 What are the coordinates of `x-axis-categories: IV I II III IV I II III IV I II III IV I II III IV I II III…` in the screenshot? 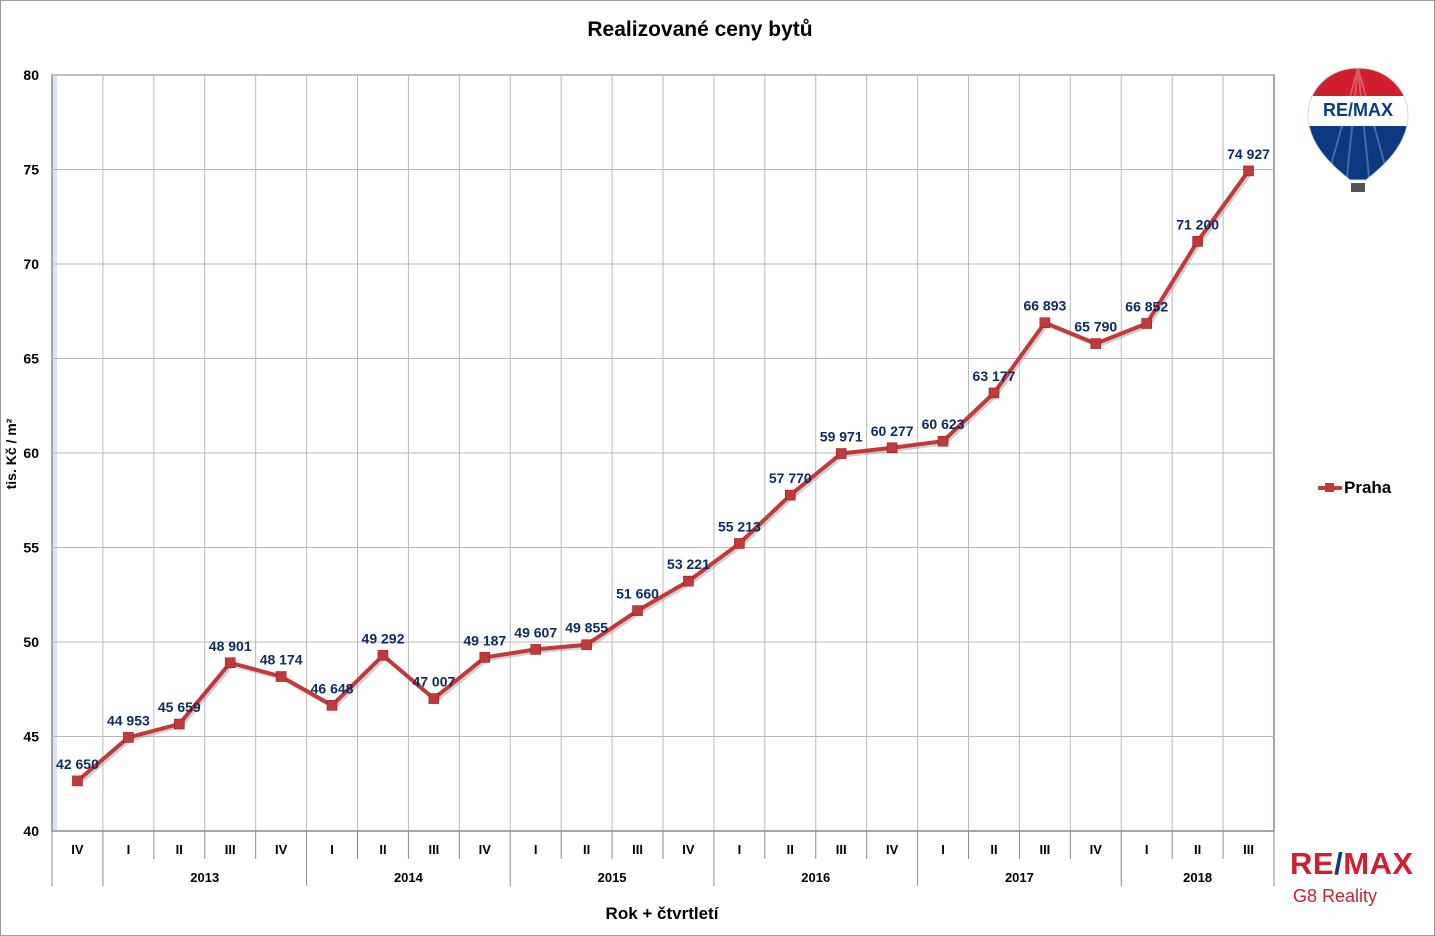 It's located at (663, 858).